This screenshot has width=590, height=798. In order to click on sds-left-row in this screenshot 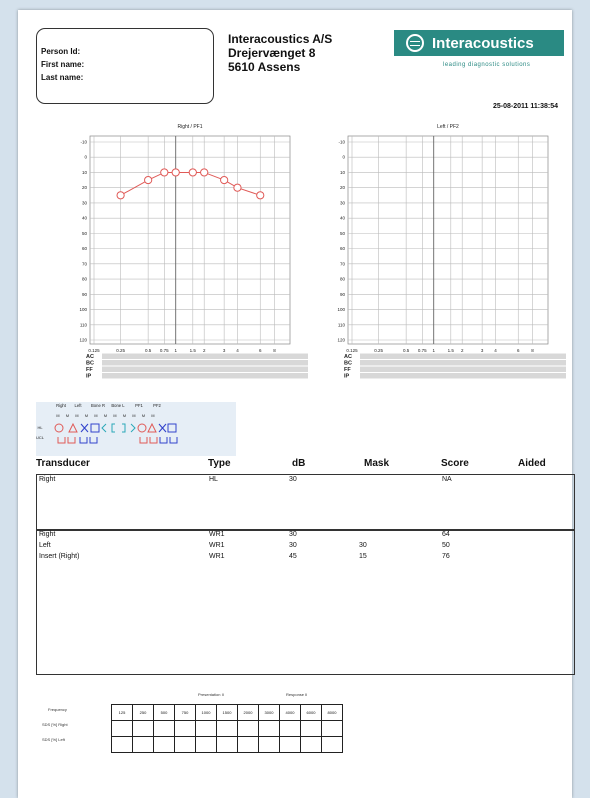, I will do `click(227, 744)`.